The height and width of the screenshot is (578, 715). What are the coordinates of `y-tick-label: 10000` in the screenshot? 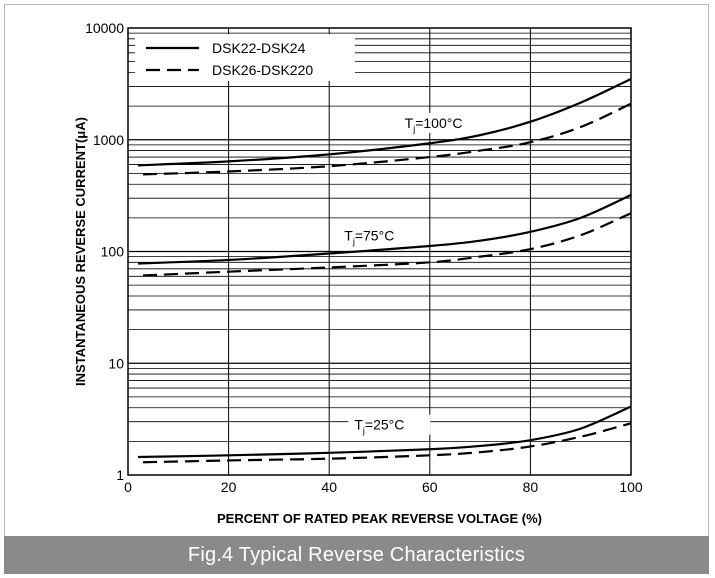 It's located at (104, 28).